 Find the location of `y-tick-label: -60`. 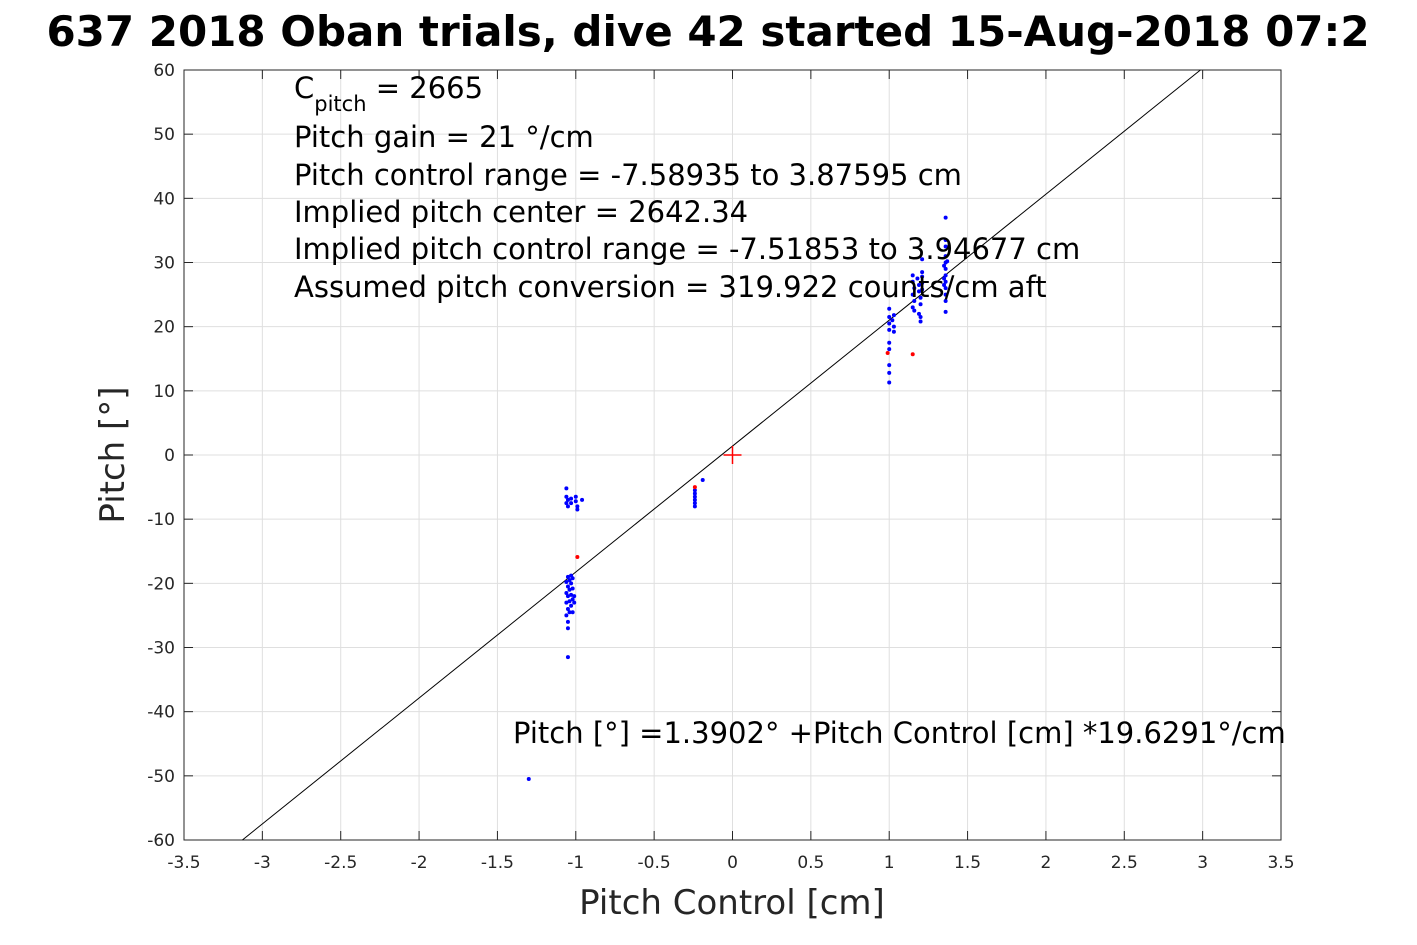

y-tick-label: -60 is located at coordinates (161, 841).